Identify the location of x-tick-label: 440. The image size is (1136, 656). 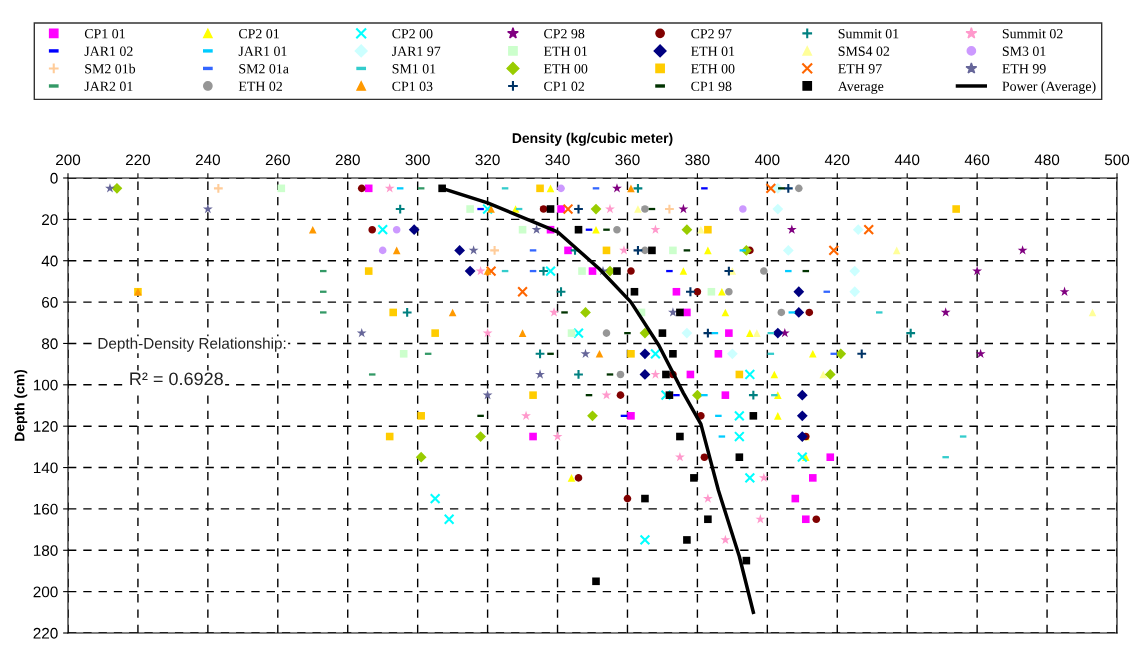
(907, 160).